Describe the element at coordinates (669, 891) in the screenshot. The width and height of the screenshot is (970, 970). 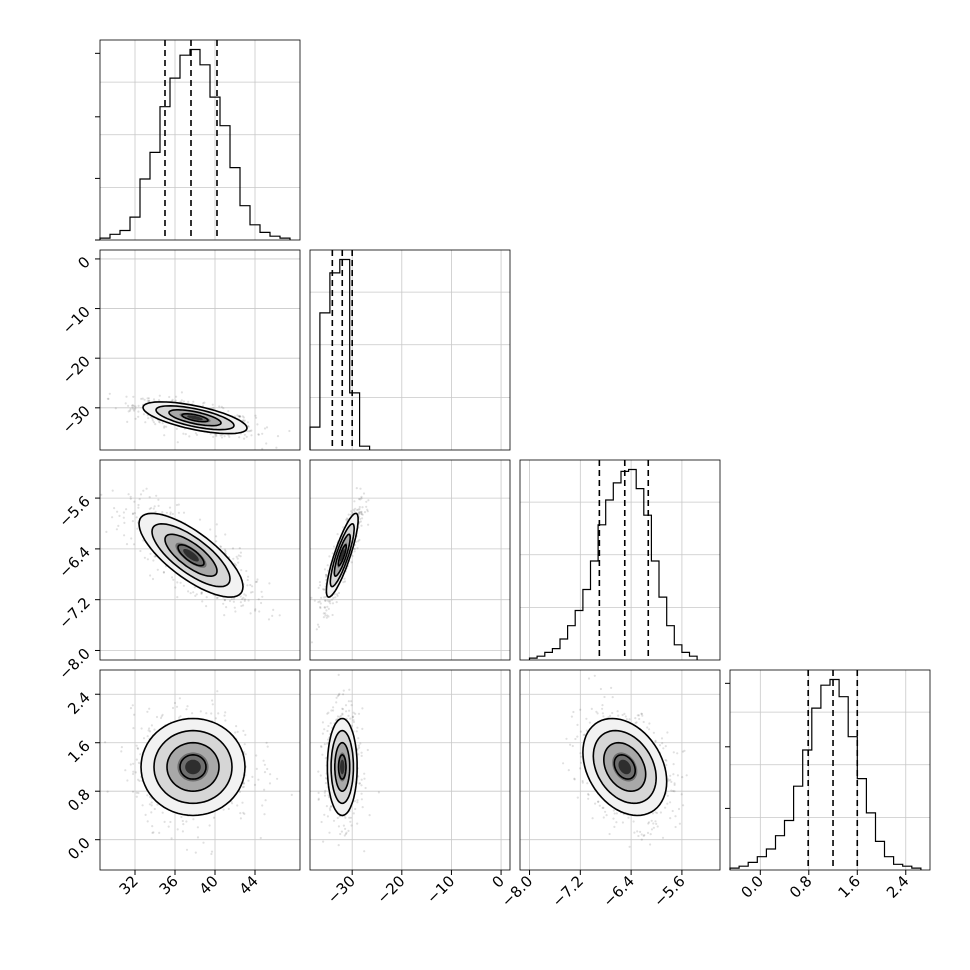
I see `x-tick-label: −5.6` at that location.